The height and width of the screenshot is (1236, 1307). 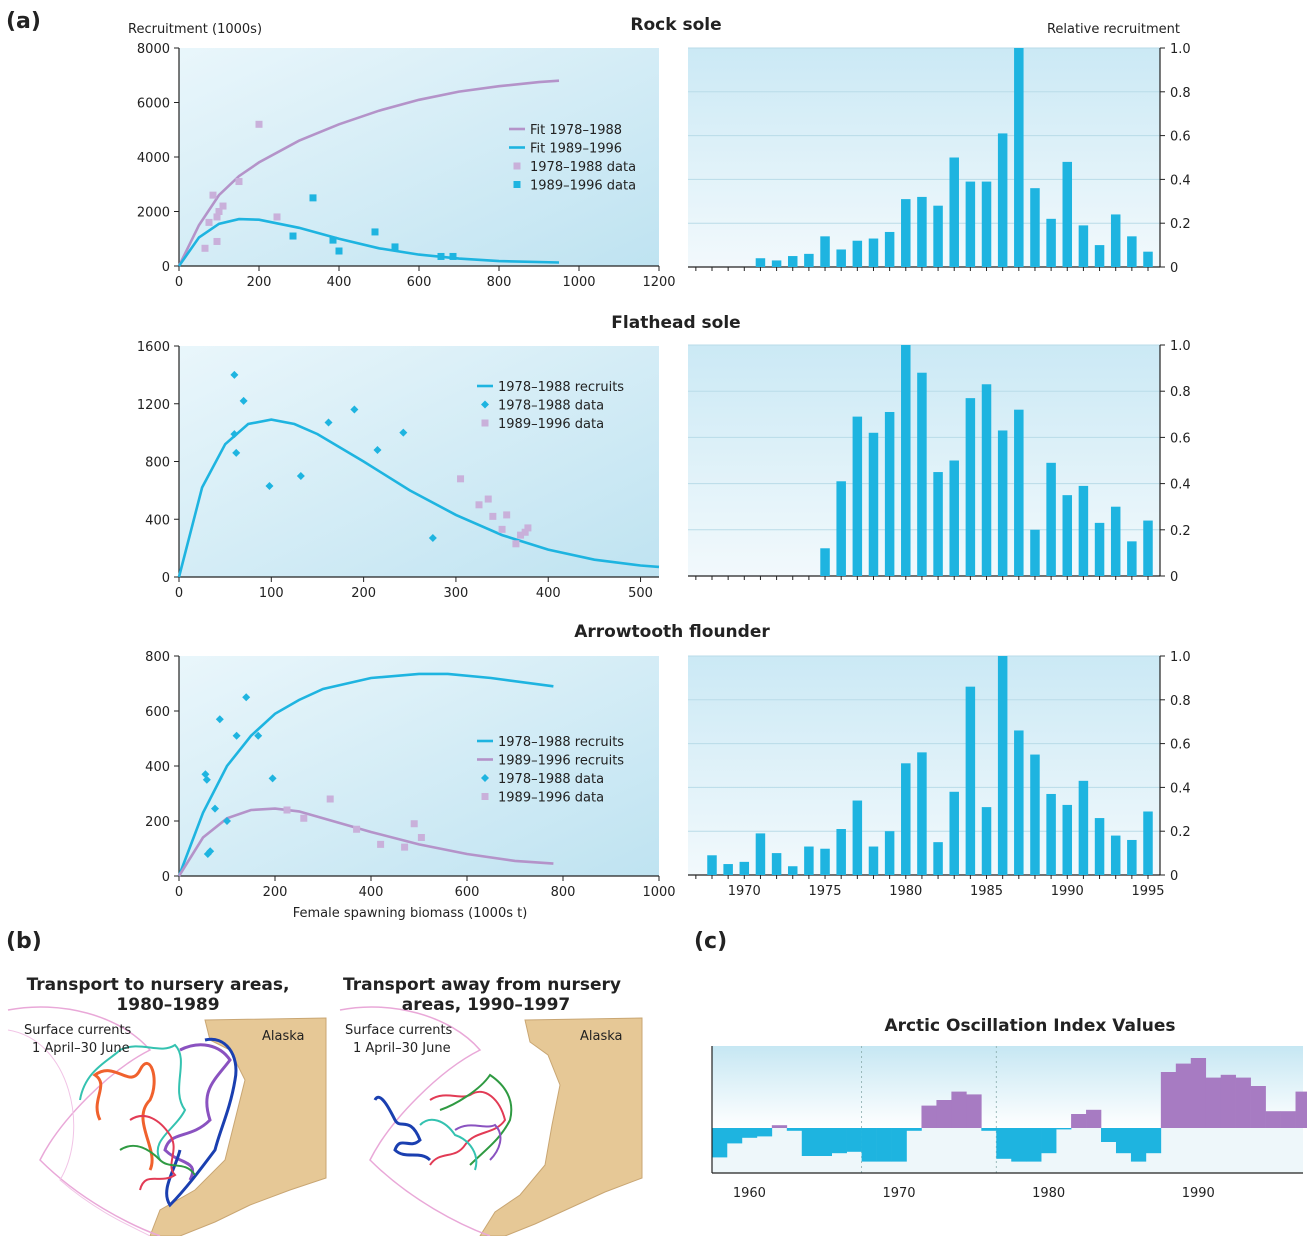 I want to click on flathead-scatter-legend-label: 1989–1996 data, so click(x=551, y=424).